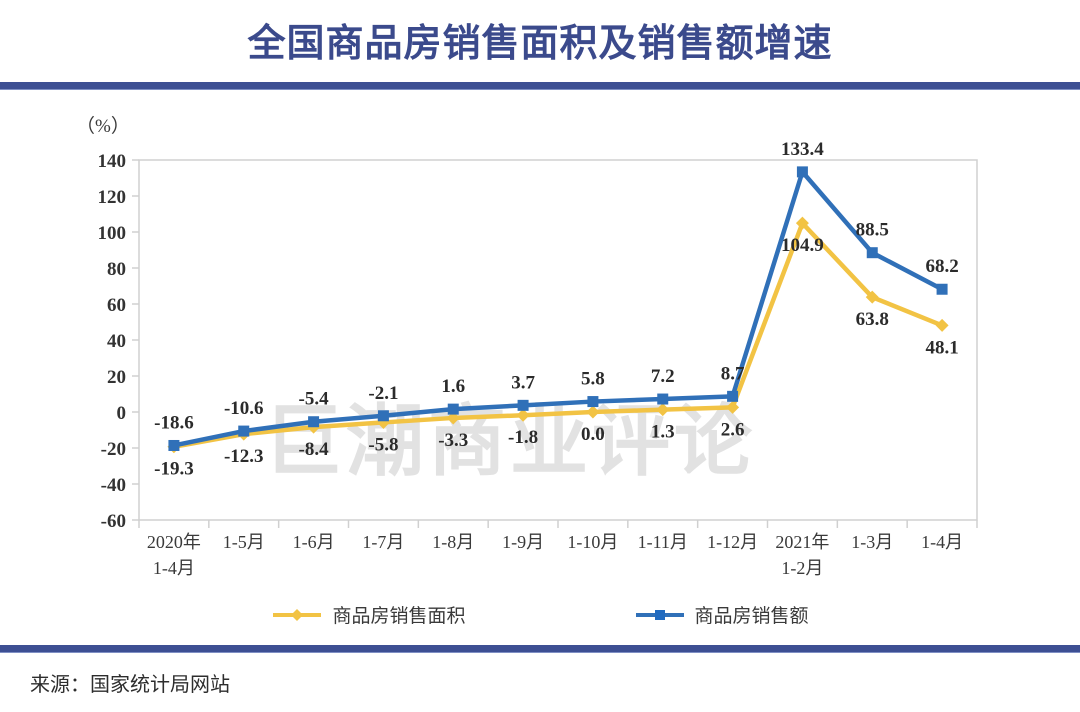 The height and width of the screenshot is (712, 1080). Describe the element at coordinates (174, 422) in the screenshot. I see `data-point-label: -18.6` at that location.